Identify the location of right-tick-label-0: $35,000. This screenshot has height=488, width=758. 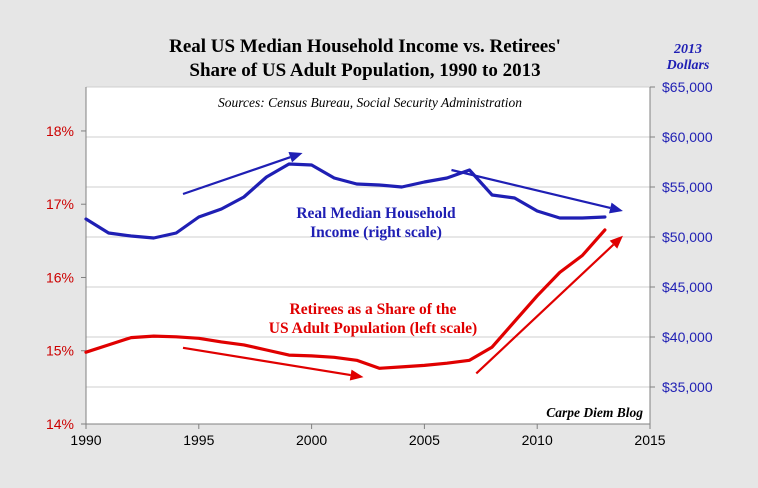
(687, 387).